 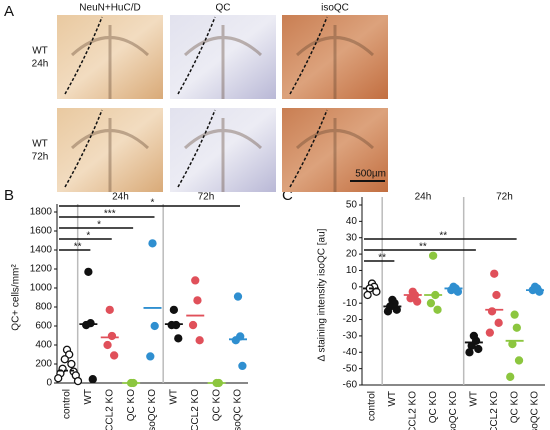 I want to click on y-axis-label: QC+ cells/mm², so click(x=16, y=297).